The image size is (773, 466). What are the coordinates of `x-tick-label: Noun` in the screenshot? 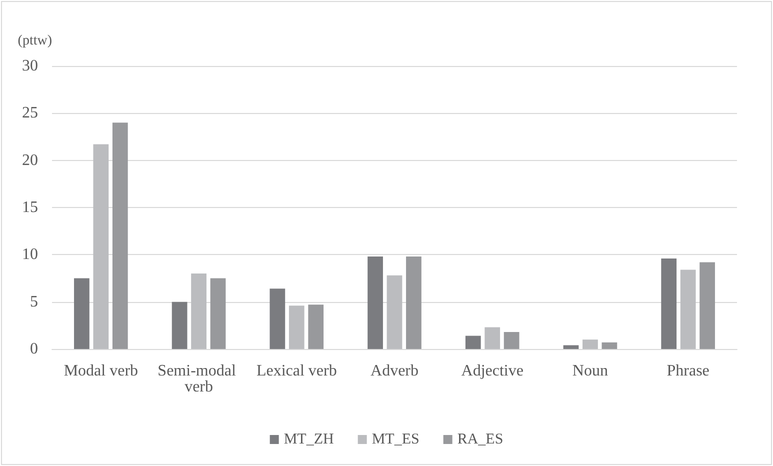 It's located at (590, 371).